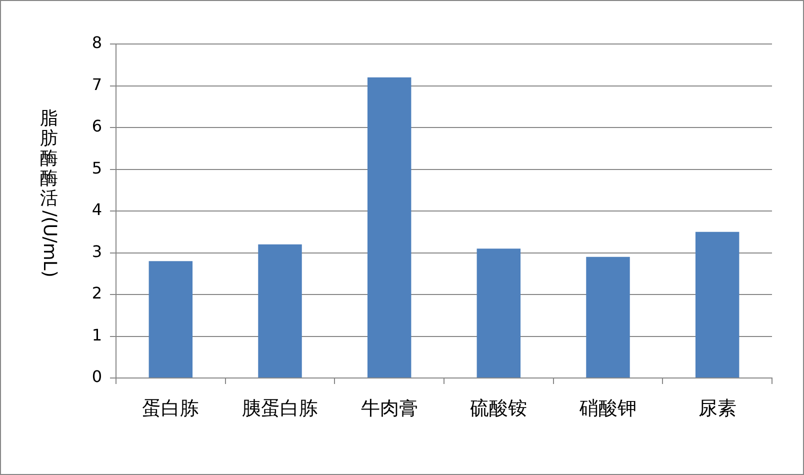  I want to click on y-tick-label: 3, so click(97, 251).